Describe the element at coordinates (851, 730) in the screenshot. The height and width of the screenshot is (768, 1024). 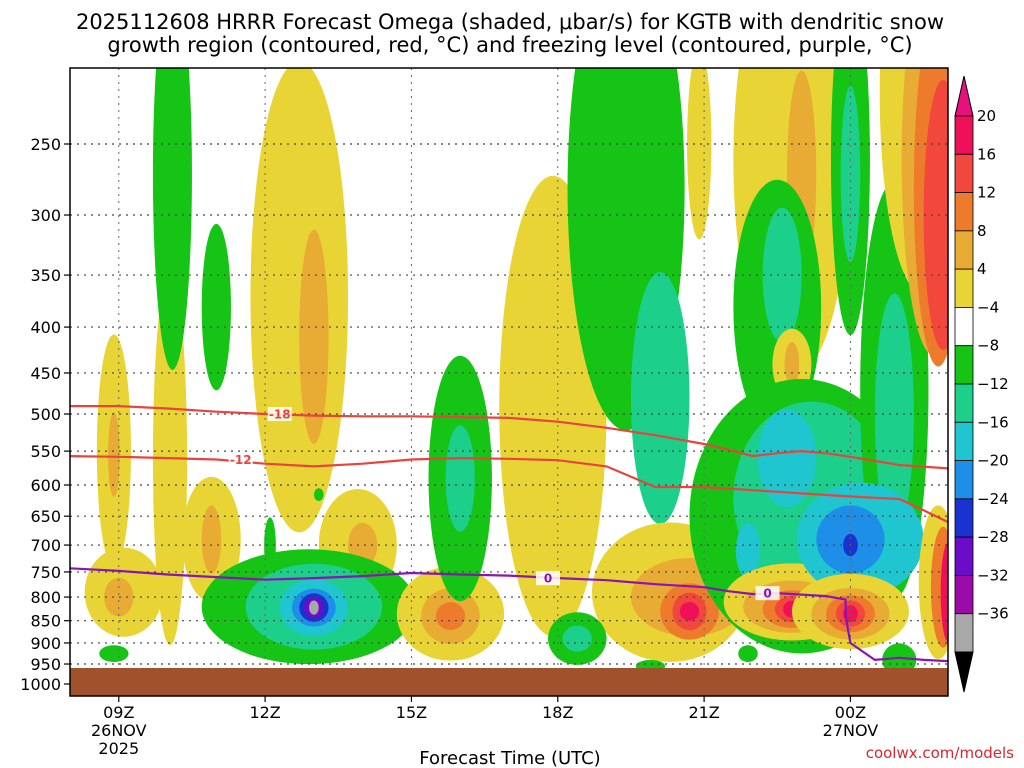
I see `x-date-label-00Z: 27NOV` at that location.